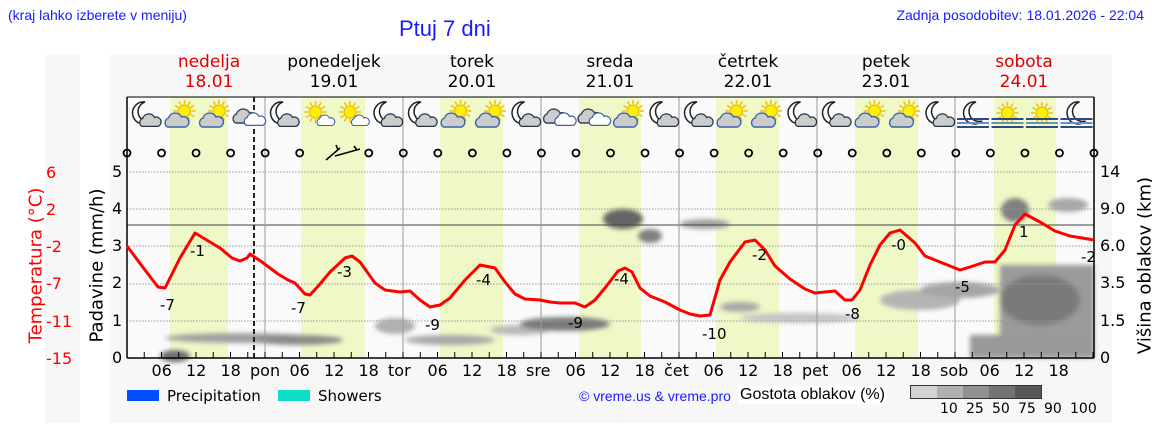 The image size is (1152, 443). What do you see at coordinates (399, 370) in the screenshot?
I see `x-tick-label: tor` at bounding box center [399, 370].